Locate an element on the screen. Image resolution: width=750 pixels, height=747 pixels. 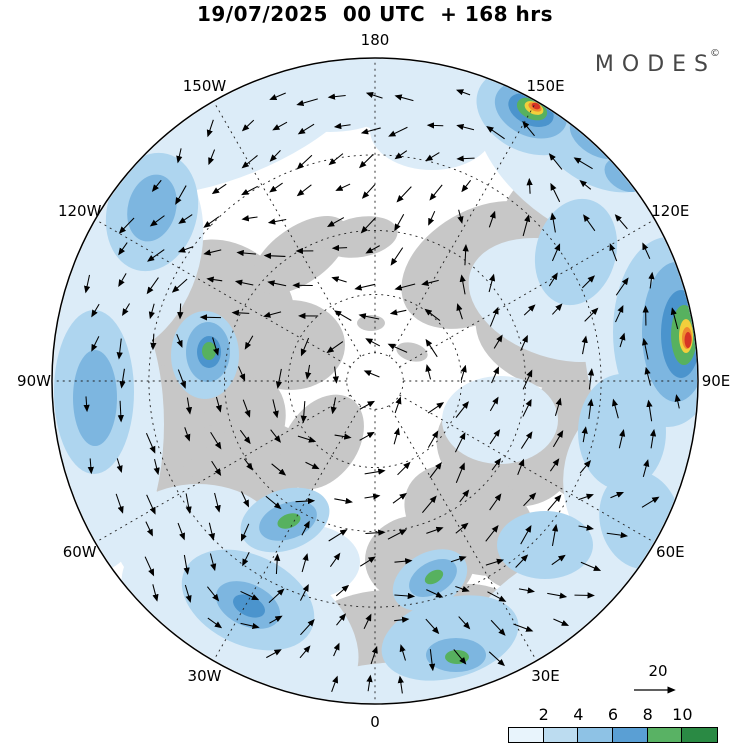
lon-label-30W: 30W is located at coordinates (204, 676).